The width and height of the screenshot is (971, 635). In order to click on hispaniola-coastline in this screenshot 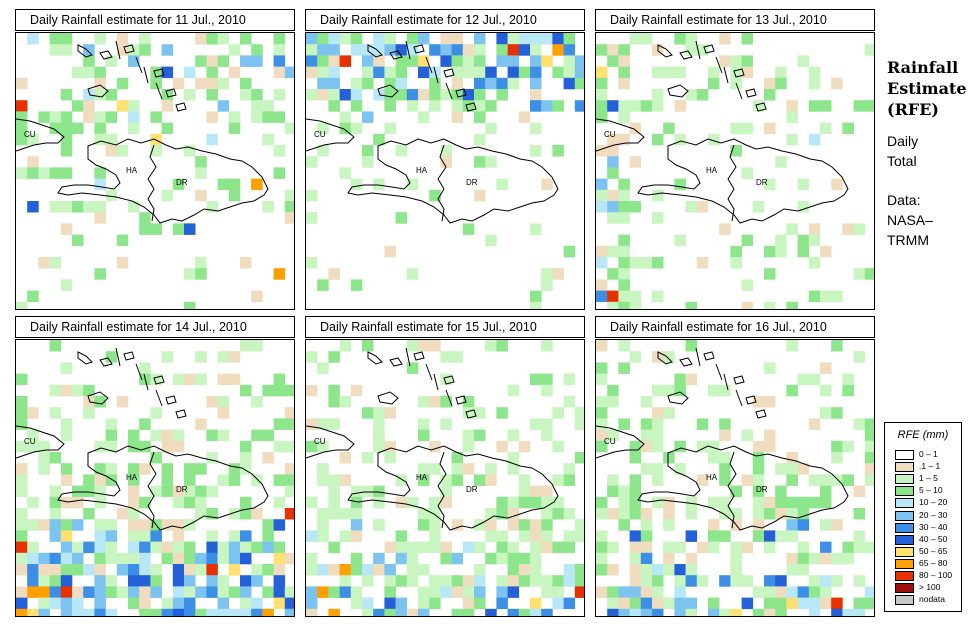, I will do `click(163, 181)`.